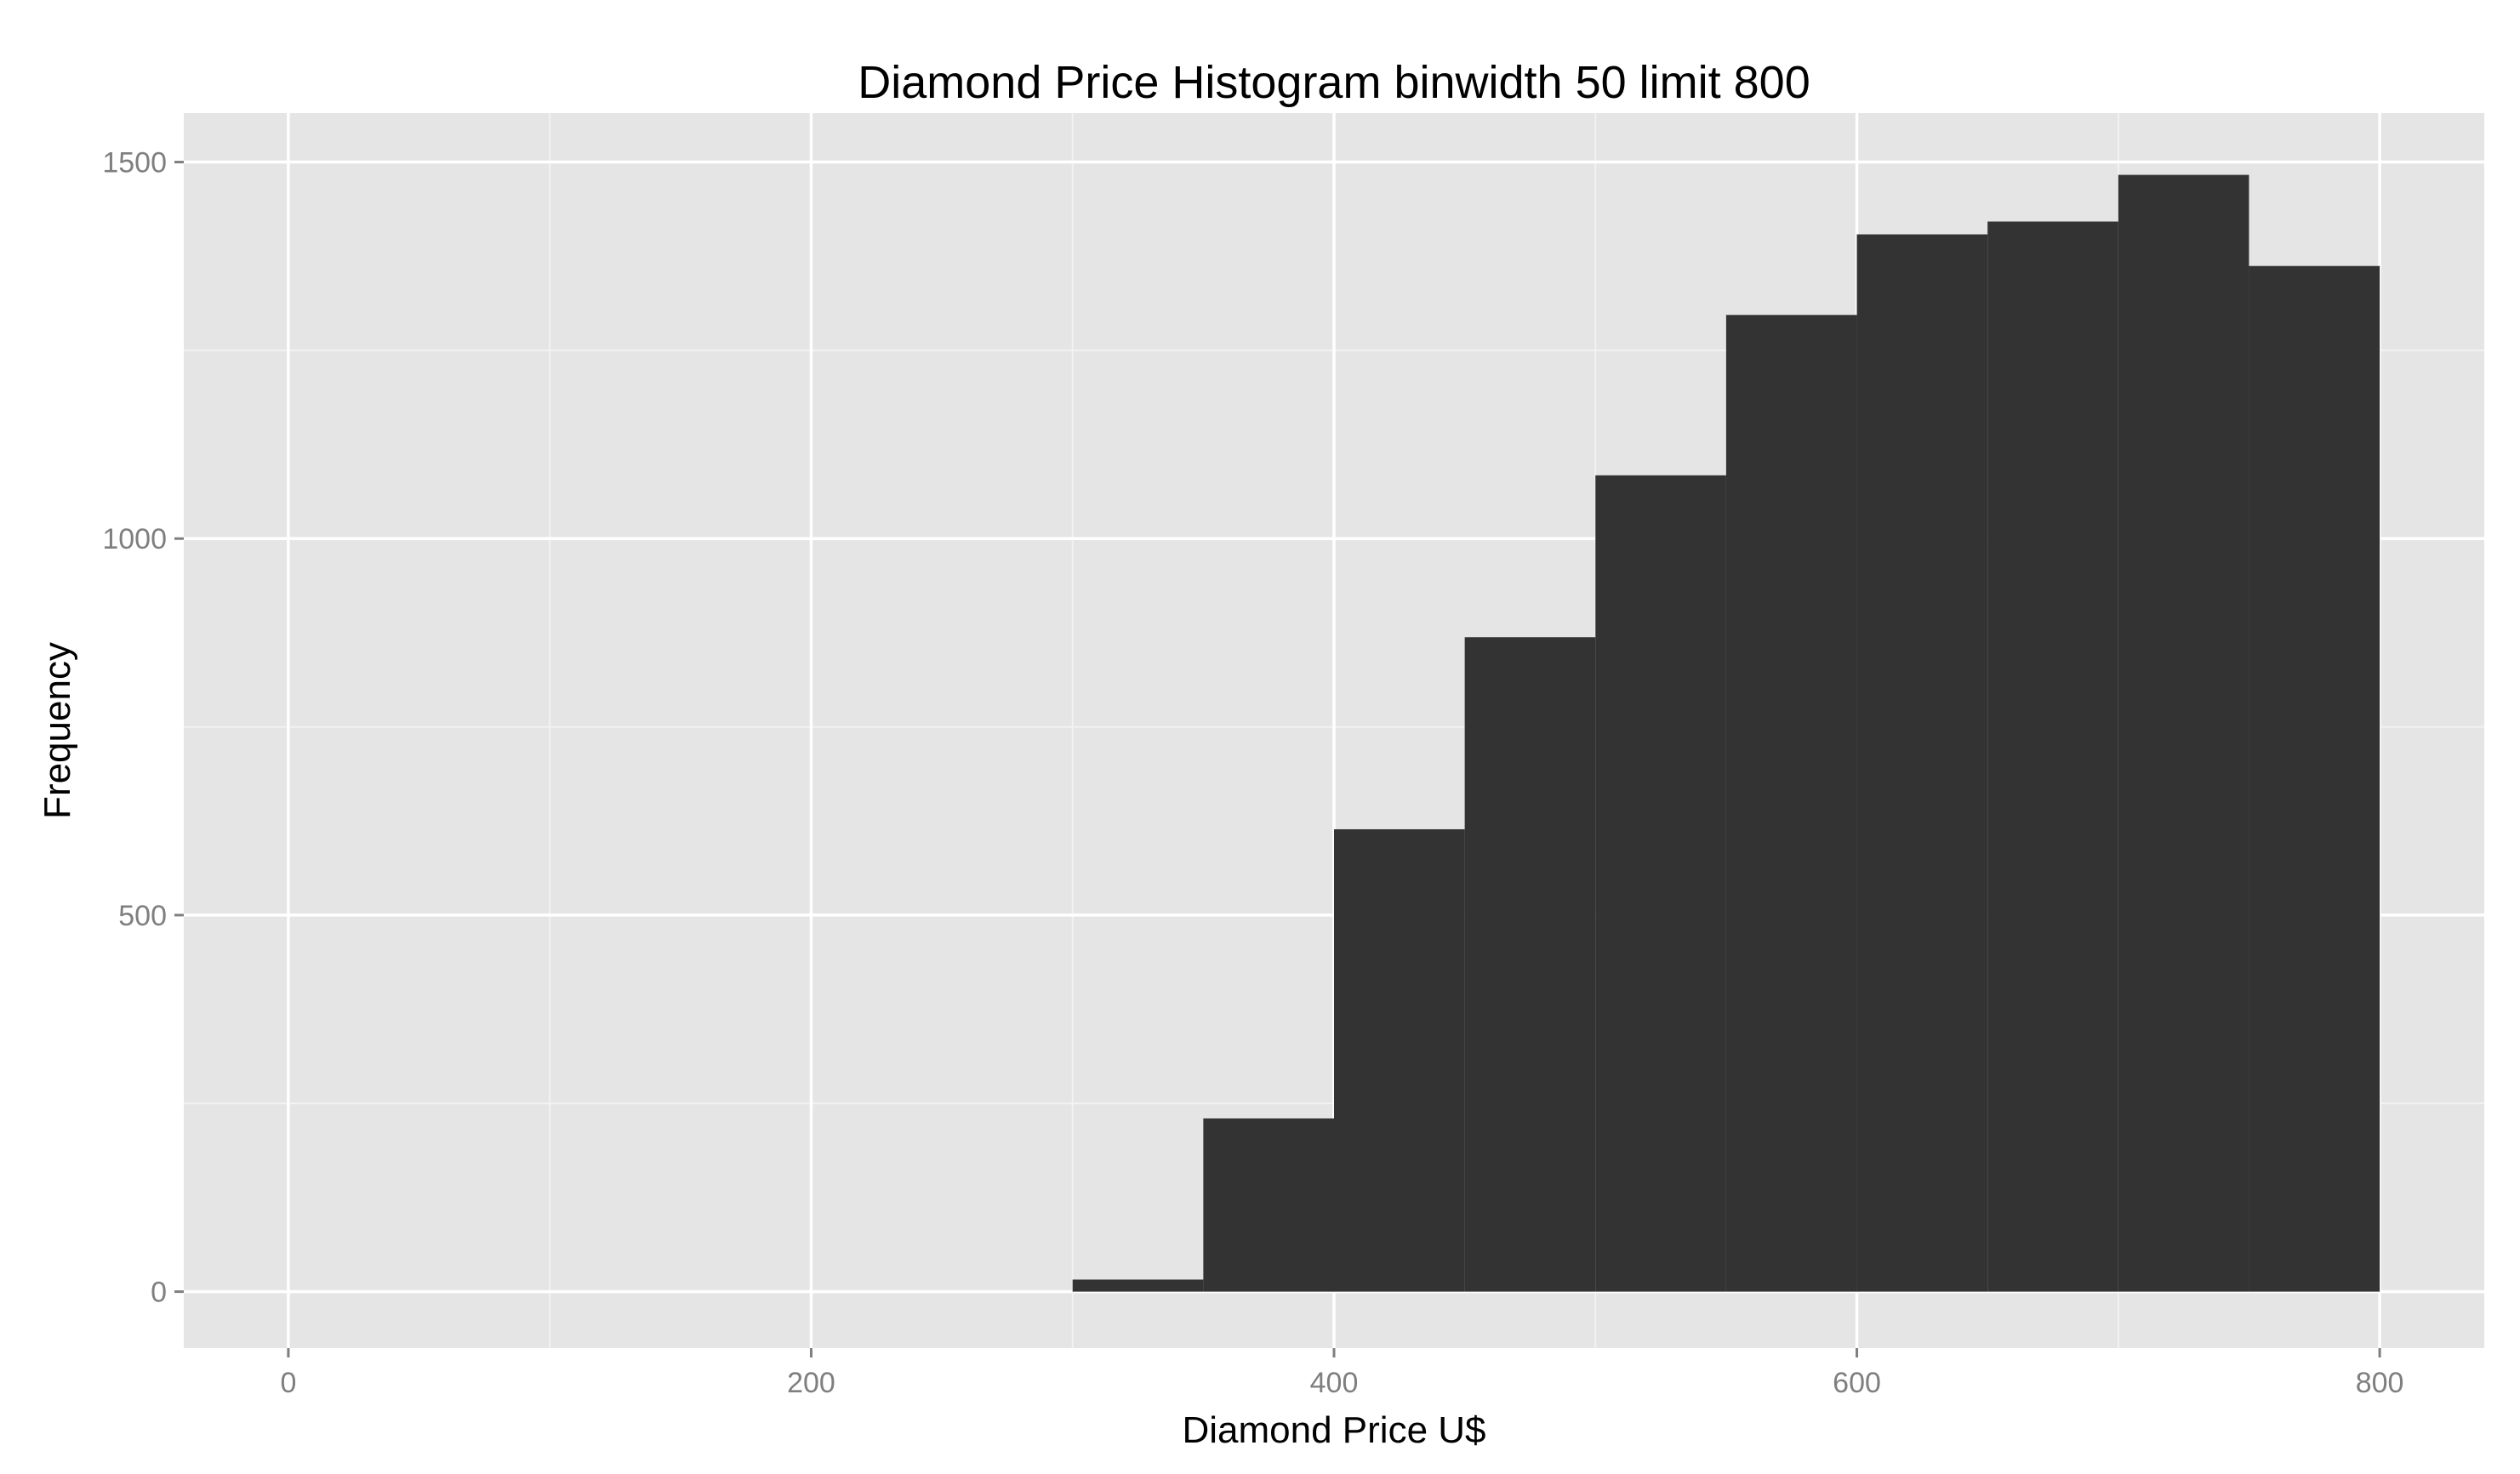 This screenshot has width=2520, height=1474. What do you see at coordinates (1333, 1430) in the screenshot?
I see `x-axis-title: Diamond Price U$` at bounding box center [1333, 1430].